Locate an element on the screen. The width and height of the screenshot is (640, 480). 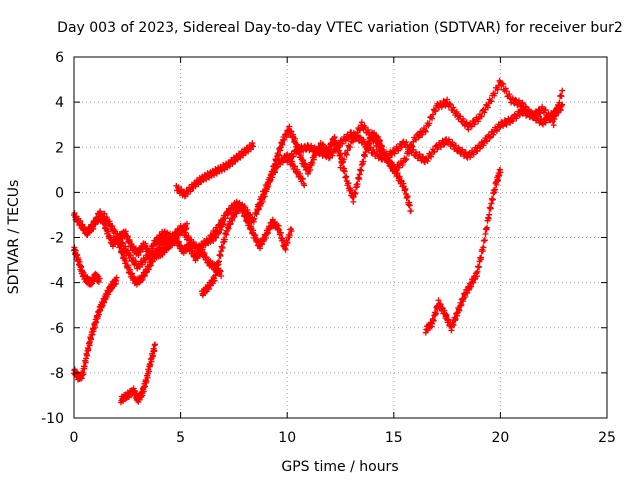
x-tick-label: 20 is located at coordinates (500, 438).